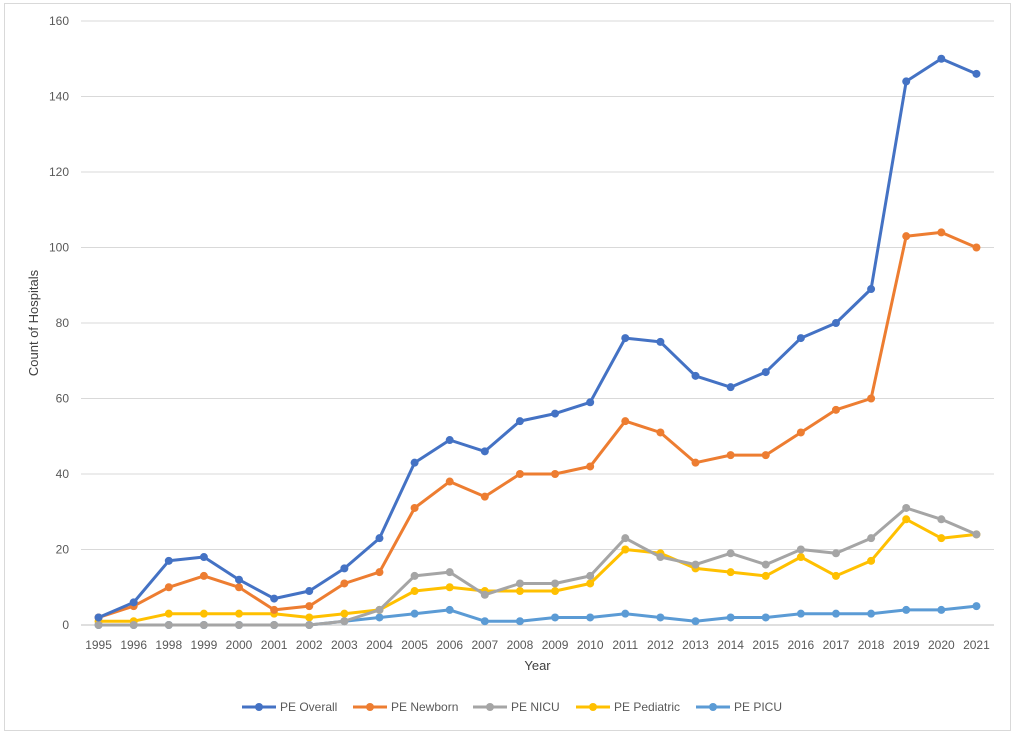 This screenshot has height=735, width=1016. I want to click on x-tick-label: 2018, so click(871, 645).